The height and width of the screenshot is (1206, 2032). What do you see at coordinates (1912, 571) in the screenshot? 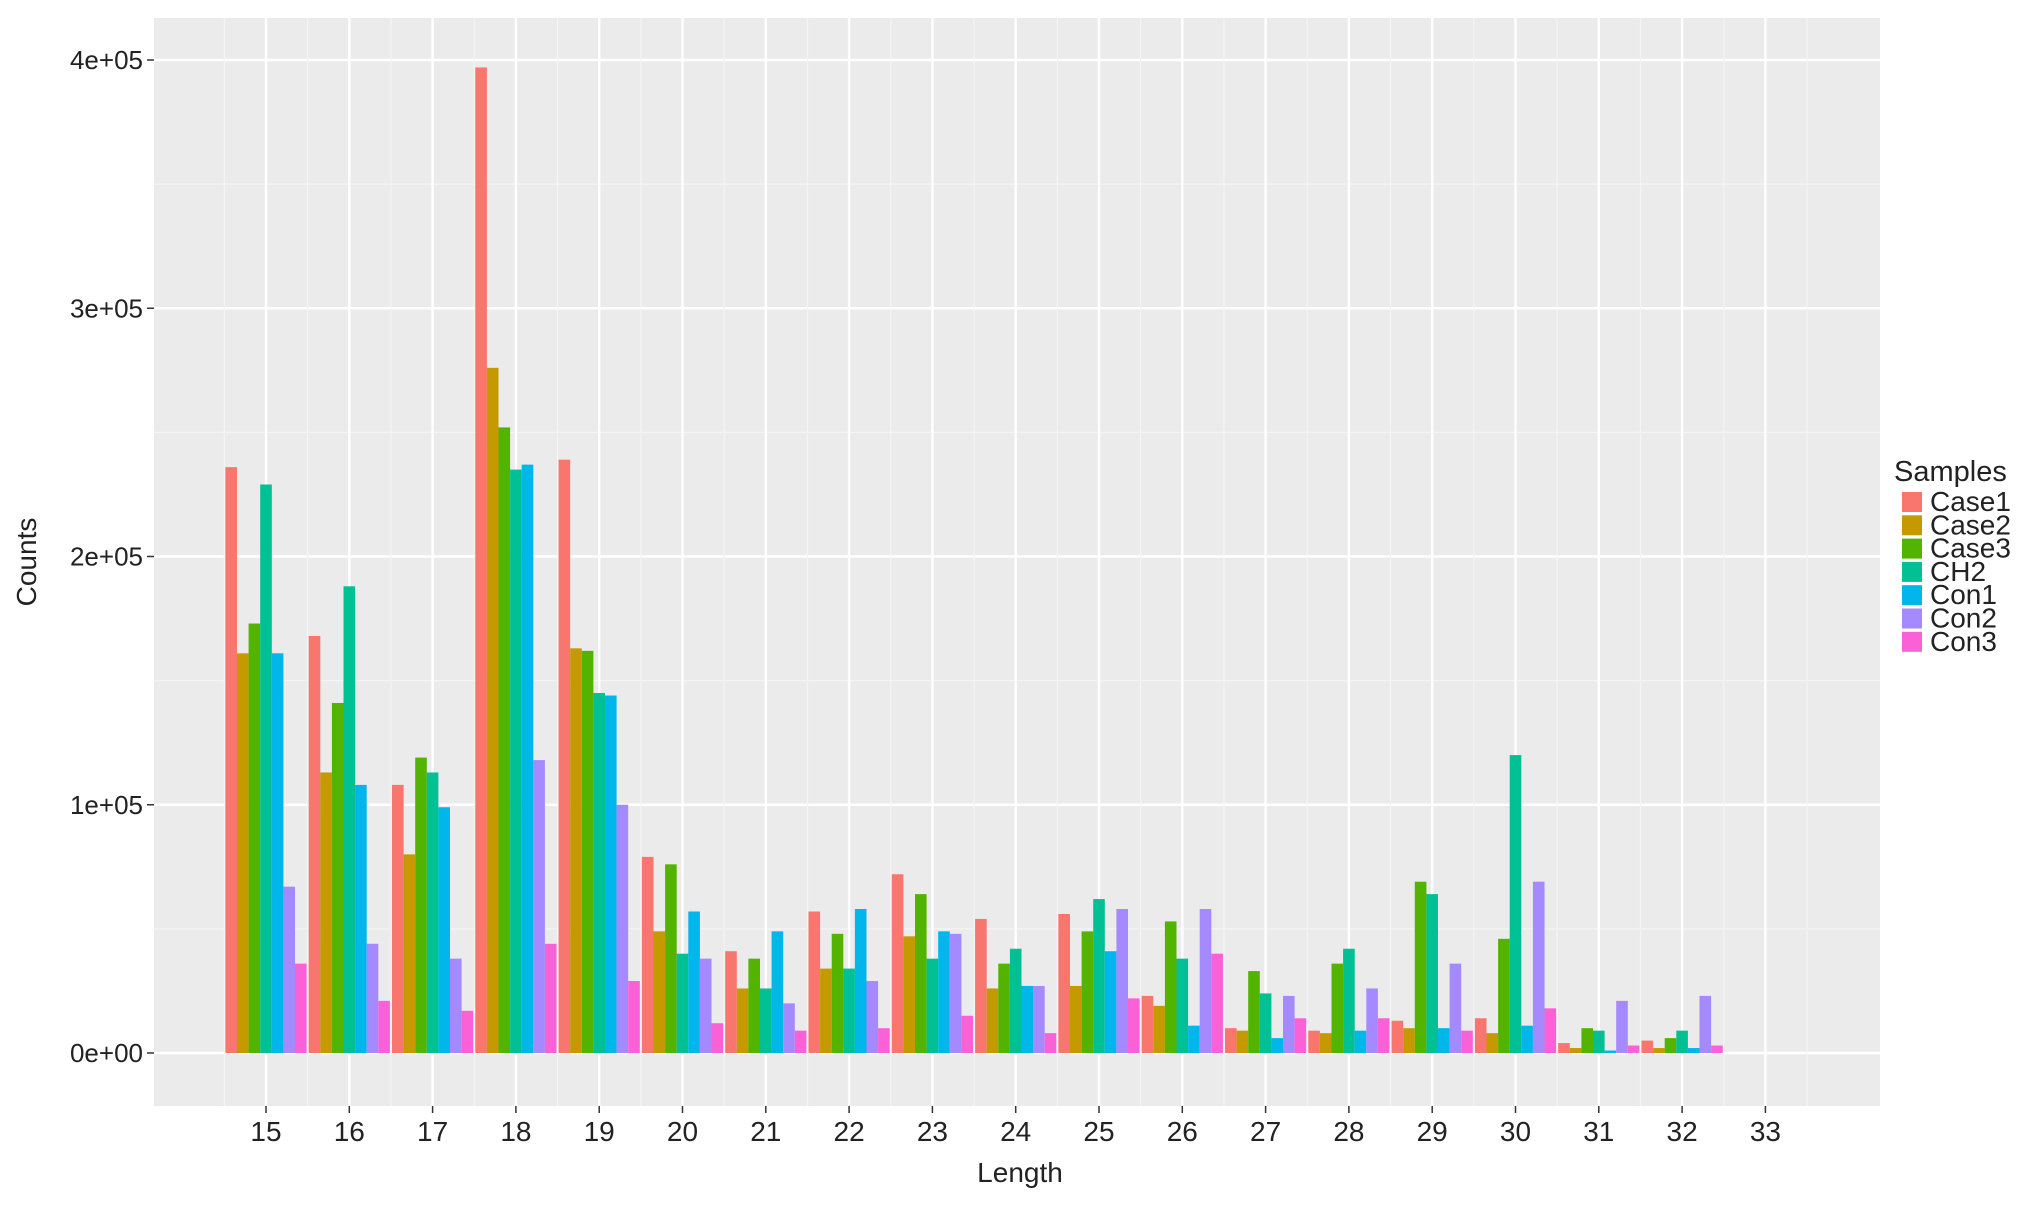
I see `legend-key-ch2` at bounding box center [1912, 571].